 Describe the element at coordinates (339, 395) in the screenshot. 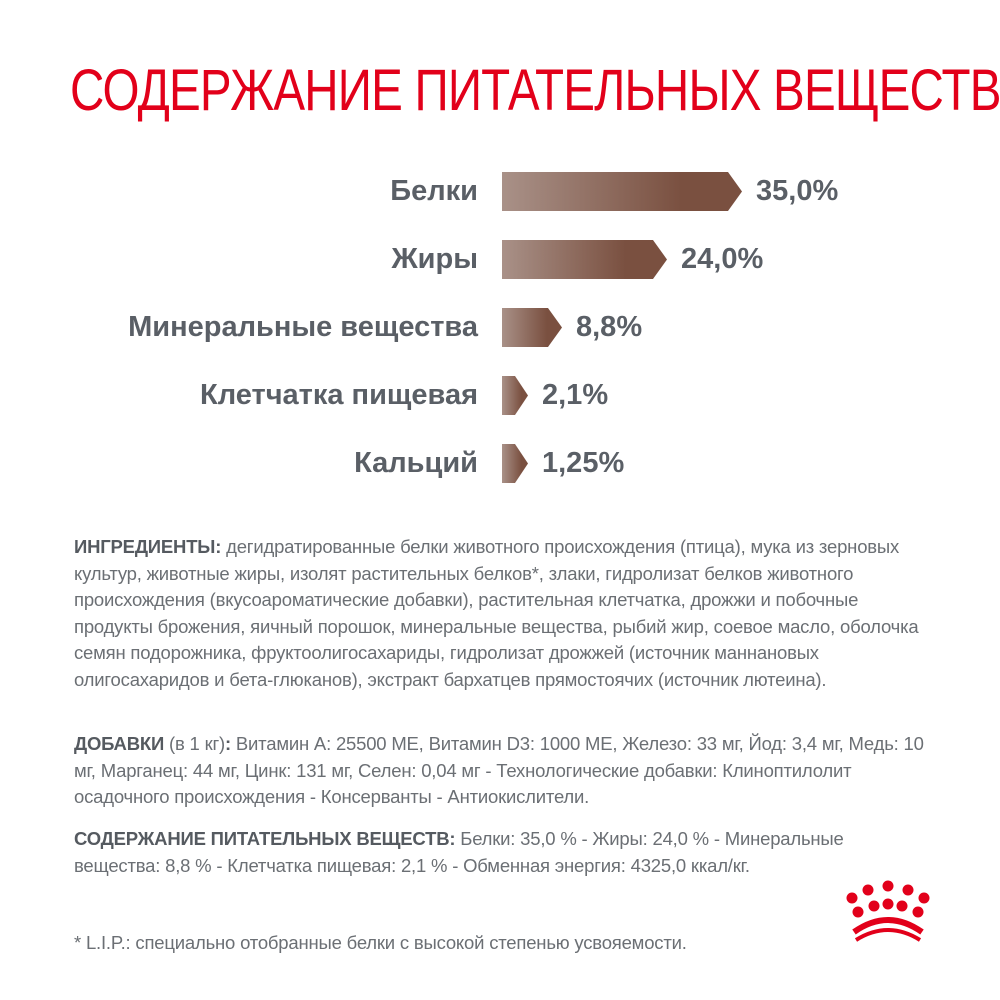

I see `chart-row-label: Клетчатка пищевая` at that location.